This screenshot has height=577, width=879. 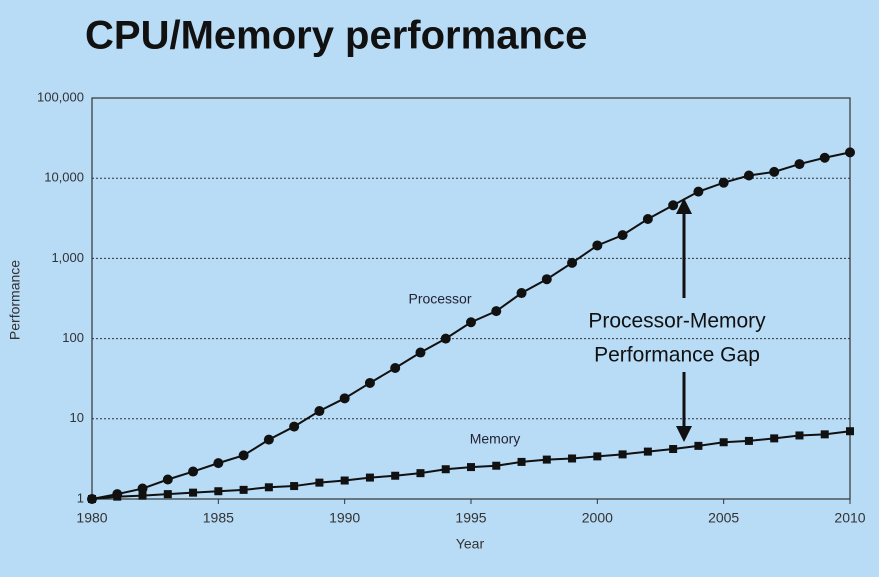 What do you see at coordinates (597, 518) in the screenshot?
I see `x-tick-label: 2000` at bounding box center [597, 518].